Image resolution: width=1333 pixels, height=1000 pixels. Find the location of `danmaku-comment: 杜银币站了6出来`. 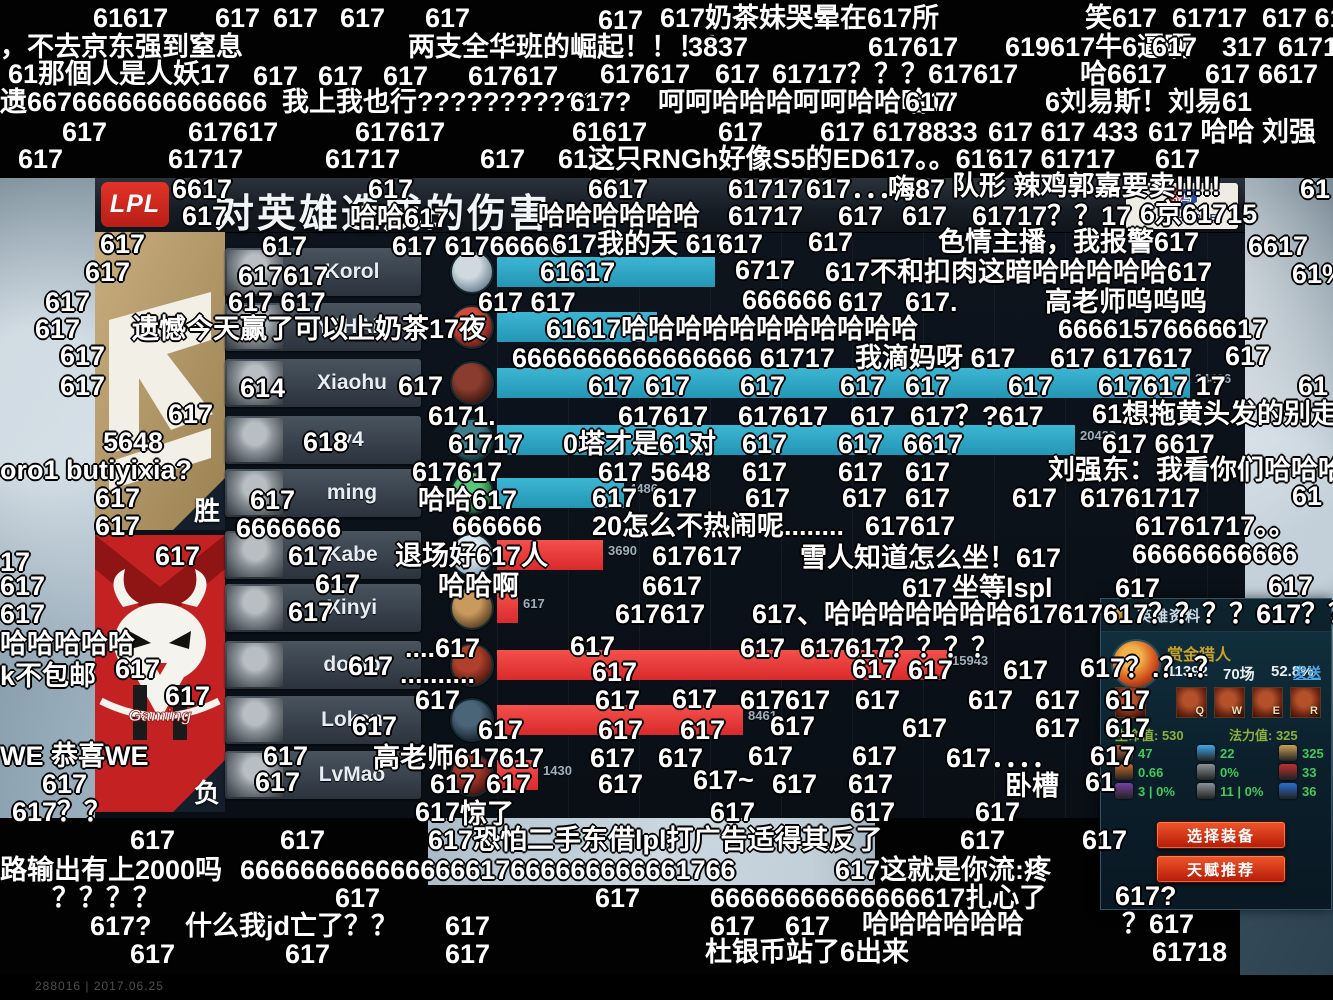

danmaku-comment: 杜银币站了6出来 is located at coordinates (807, 952).